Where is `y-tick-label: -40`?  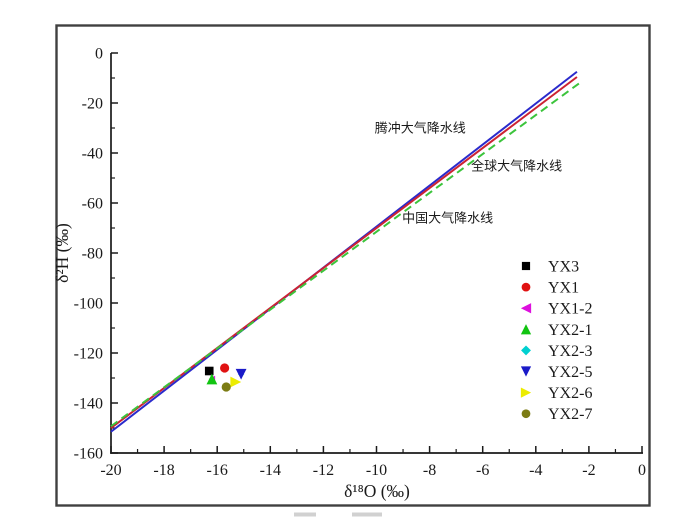
y-tick-label: -40 is located at coordinates (92, 154).